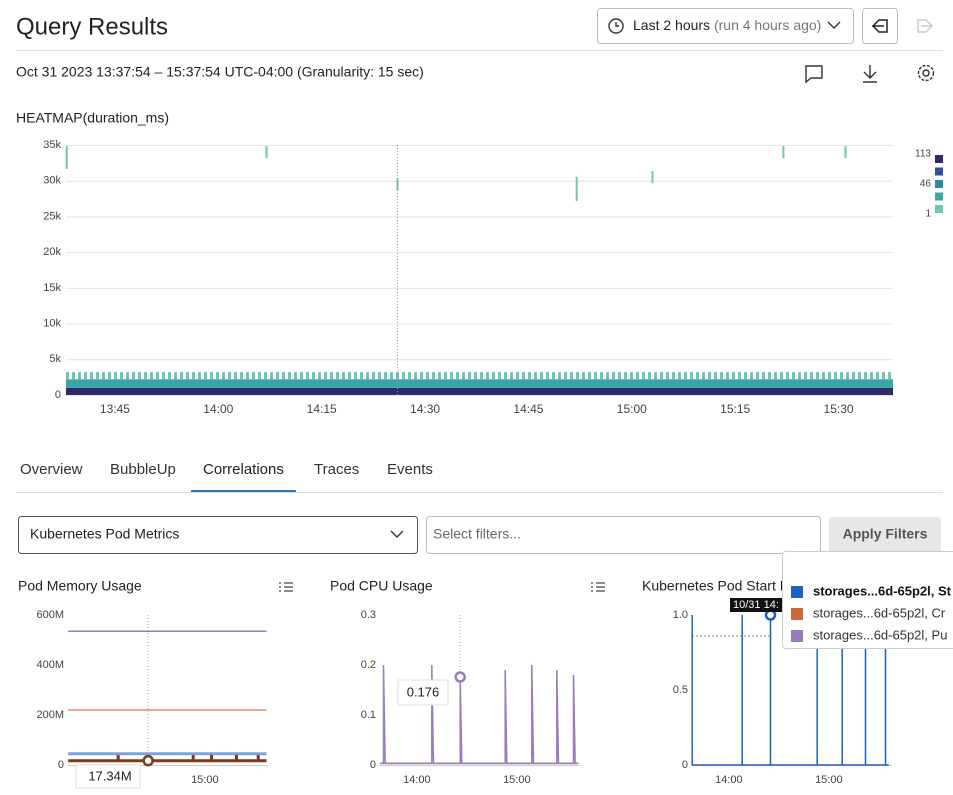 The width and height of the screenshot is (953, 795). I want to click on tooltip-label: 0.176, so click(423, 691).